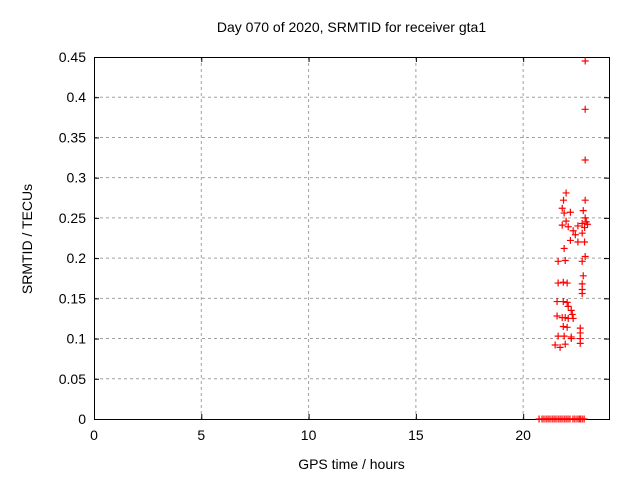 This screenshot has width=640, height=480. Describe the element at coordinates (416, 435) in the screenshot. I see `x-tick-label: 15` at that location.